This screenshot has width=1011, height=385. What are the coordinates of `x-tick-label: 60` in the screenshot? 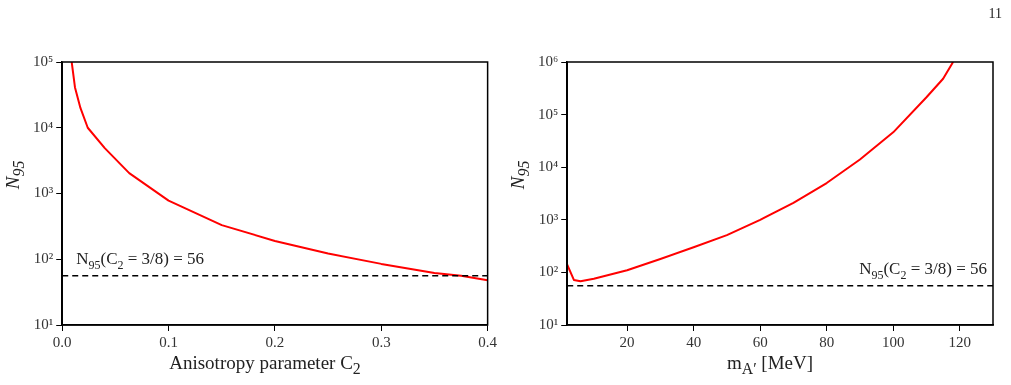 It's located at (760, 341).